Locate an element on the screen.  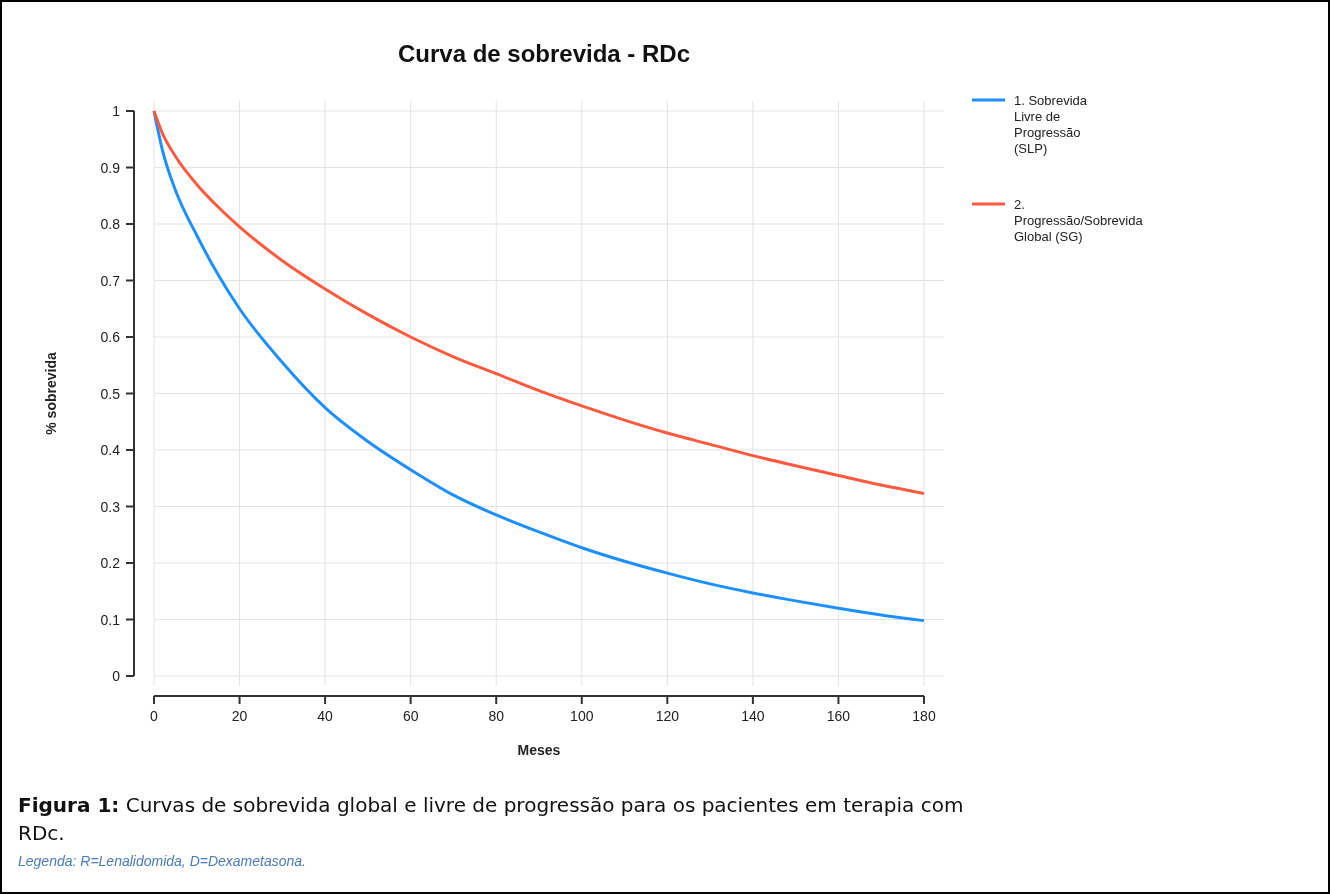
x-tick-label: 40 is located at coordinates (325, 716).